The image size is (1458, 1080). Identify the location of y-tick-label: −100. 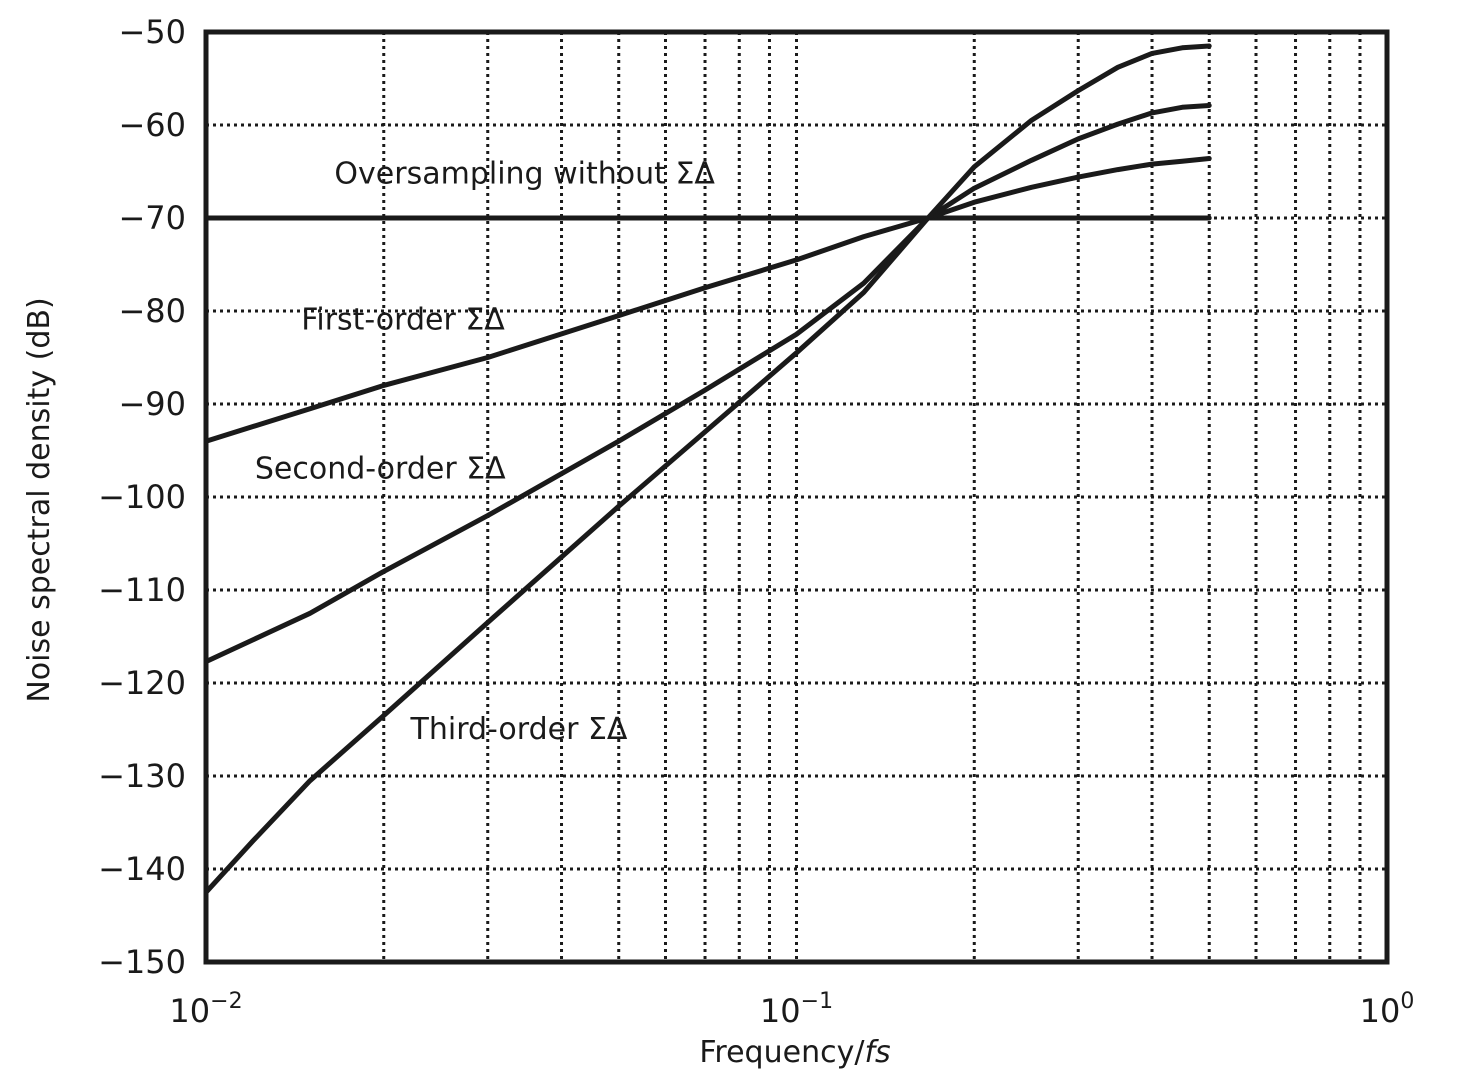
(142, 497).